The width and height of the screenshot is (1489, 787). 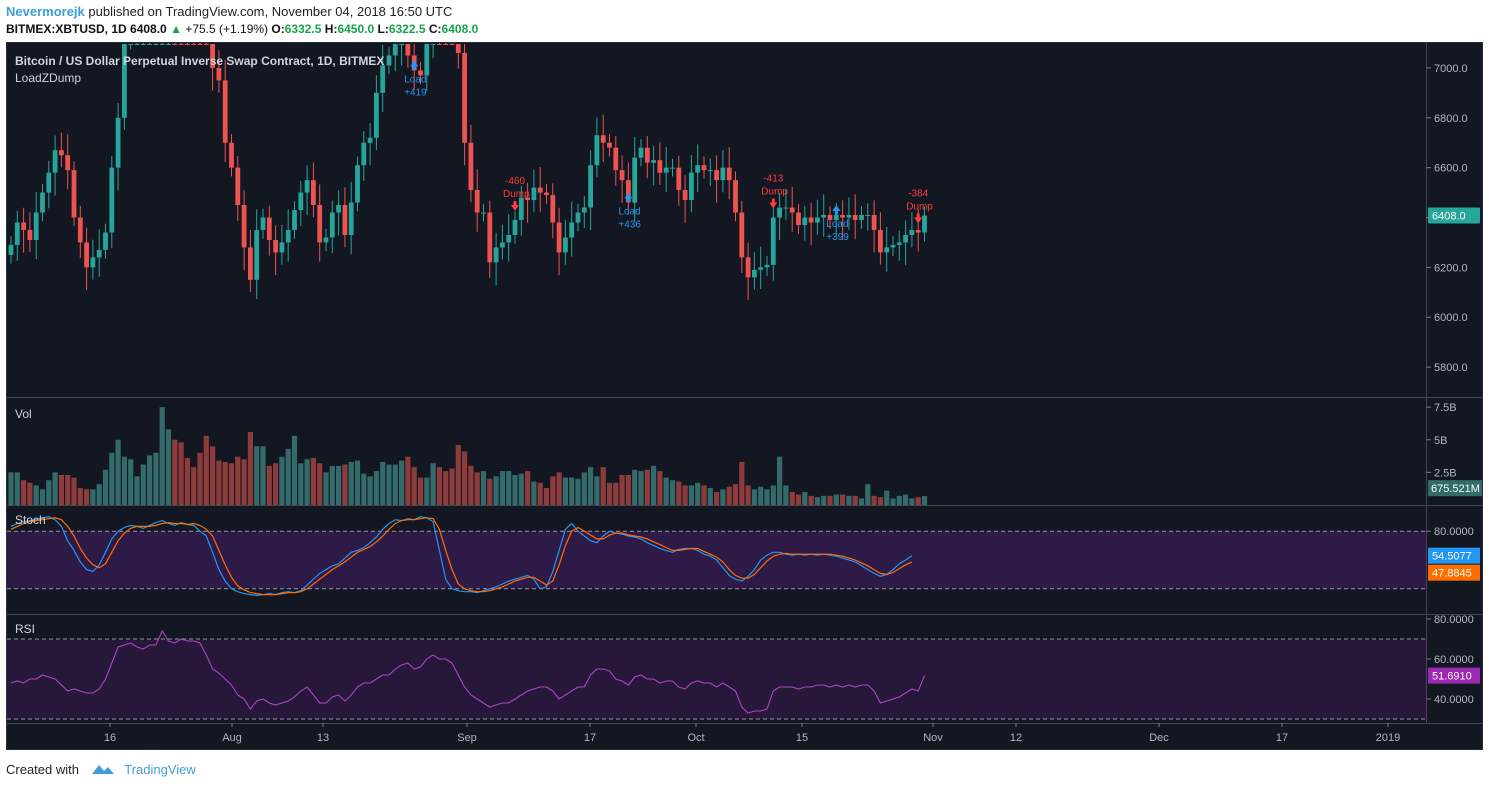 What do you see at coordinates (951, 44) in the screenshot?
I see `load-signal-amount: +379` at bounding box center [951, 44].